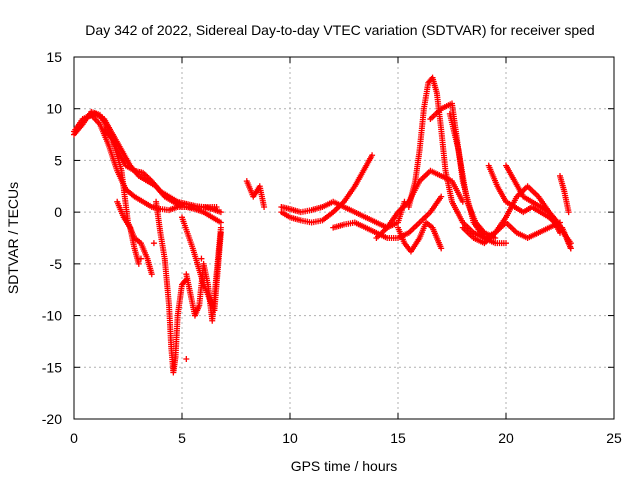 The width and height of the screenshot is (640, 480). I want to click on x-tick-label: 15, so click(398, 438).